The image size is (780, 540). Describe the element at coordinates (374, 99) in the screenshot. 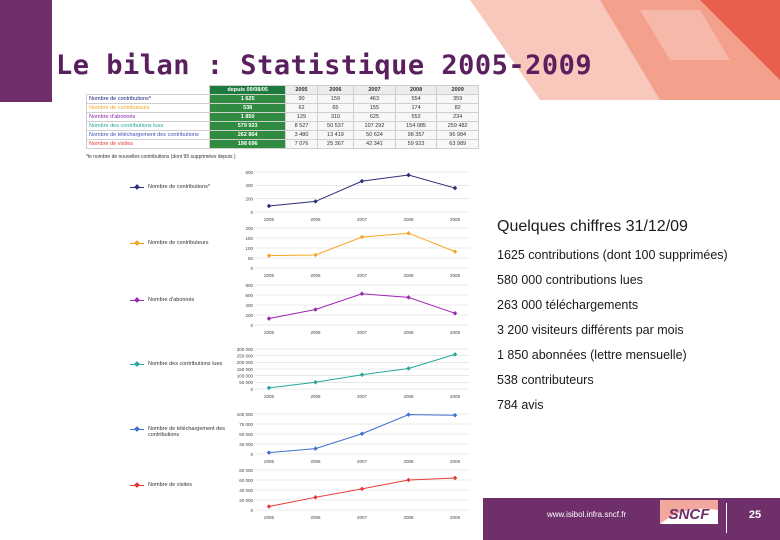

I see `cell-year-value: 463` at that location.